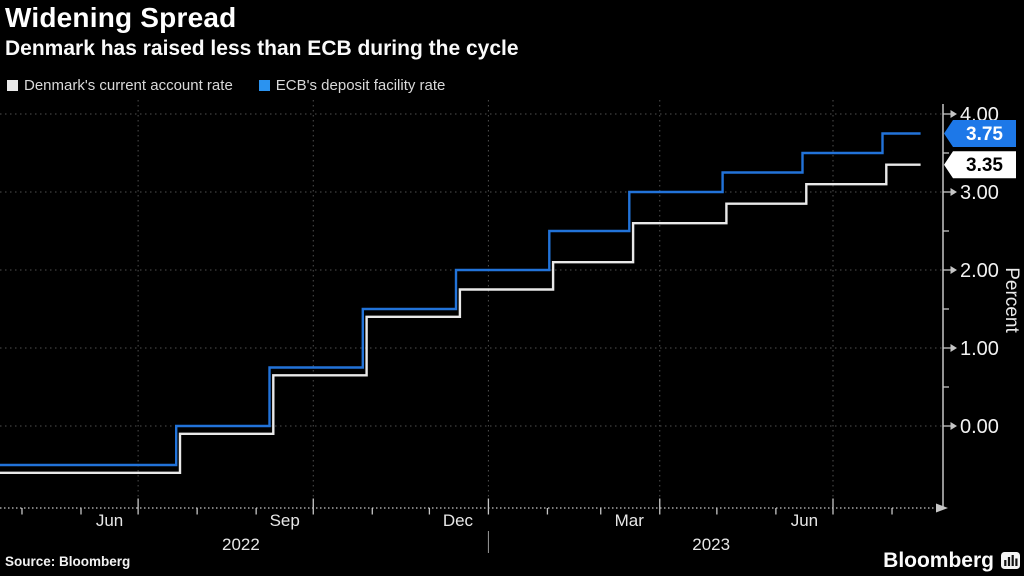 The height and width of the screenshot is (576, 1024). Describe the element at coordinates (938, 560) in the screenshot. I see `bloomberg-wordmark: Bloomberg` at that location.